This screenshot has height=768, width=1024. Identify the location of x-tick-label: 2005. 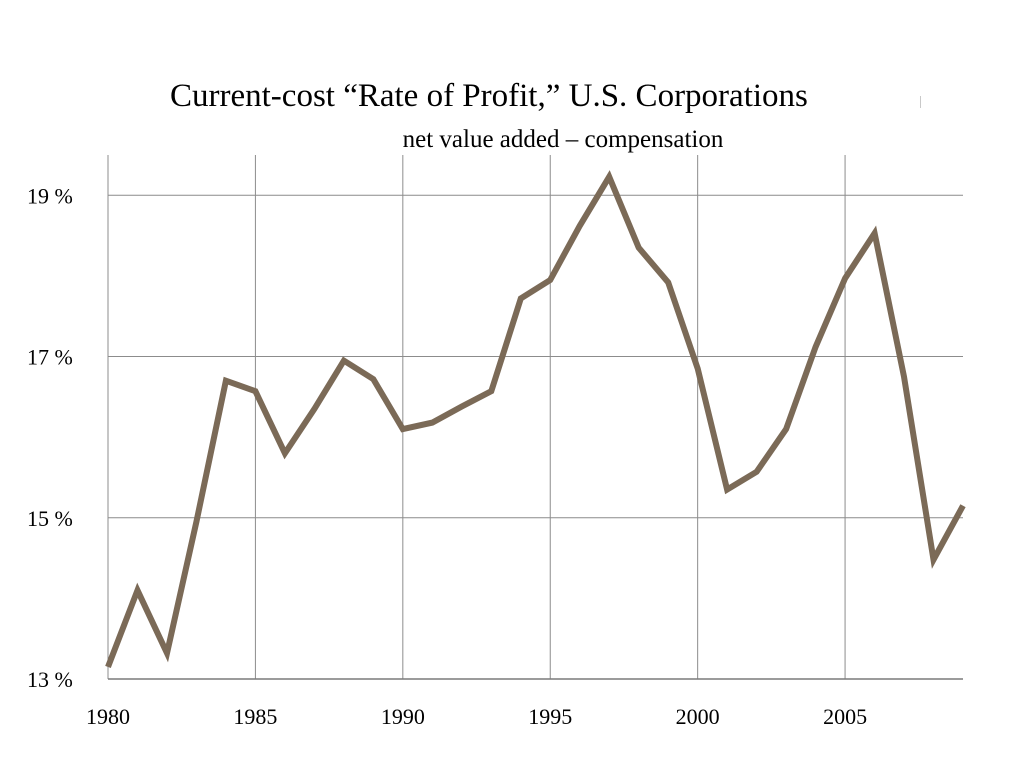
(845, 716).